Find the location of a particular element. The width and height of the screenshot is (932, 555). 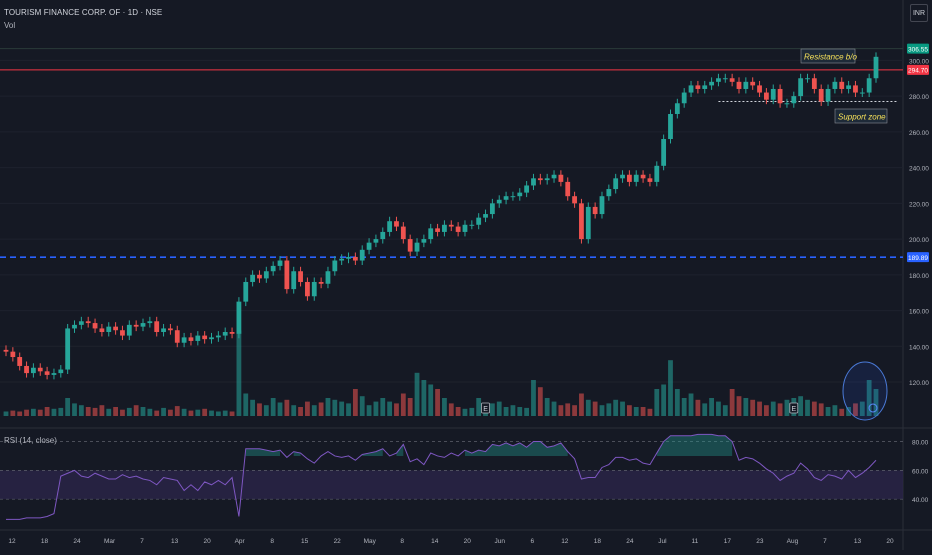

x-tick-label: Jul is located at coordinates (662, 541).